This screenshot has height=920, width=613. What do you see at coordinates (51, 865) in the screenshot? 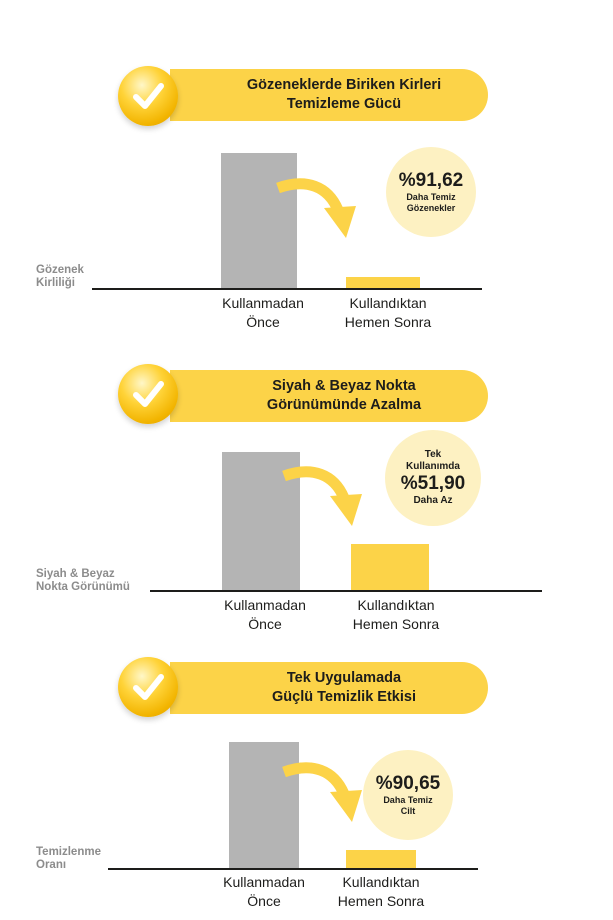
I see `y-axis-label-line2: Oranı` at bounding box center [51, 865].